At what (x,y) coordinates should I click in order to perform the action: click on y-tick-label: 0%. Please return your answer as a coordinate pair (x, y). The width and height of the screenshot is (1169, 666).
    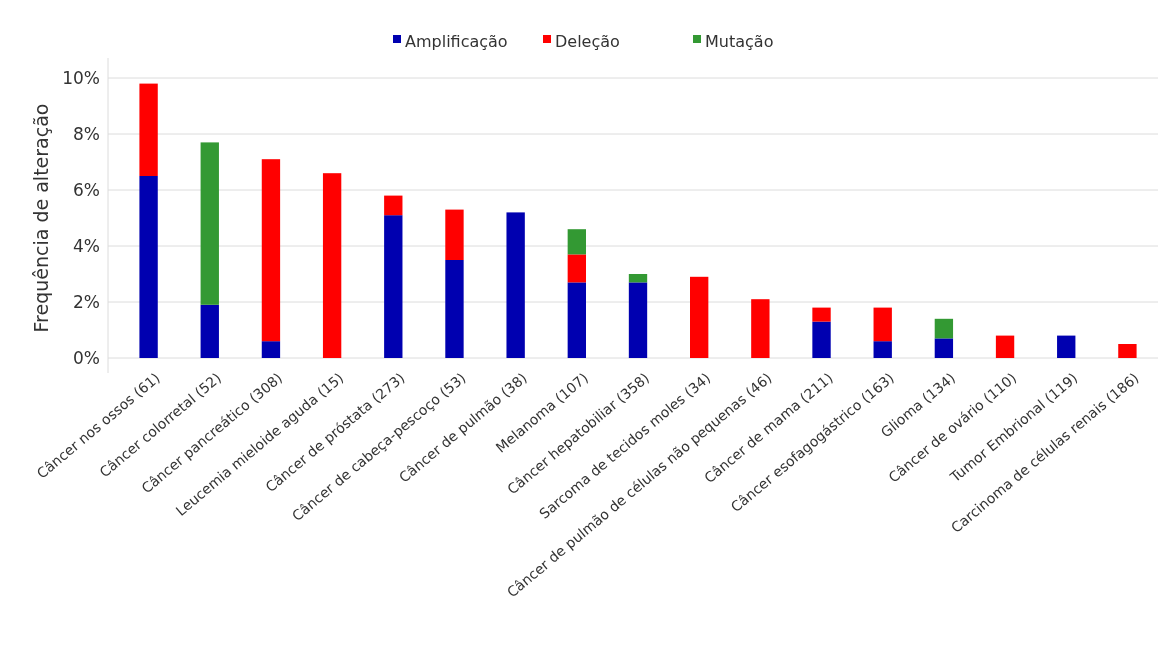
    Looking at the image, I should click on (86, 357).